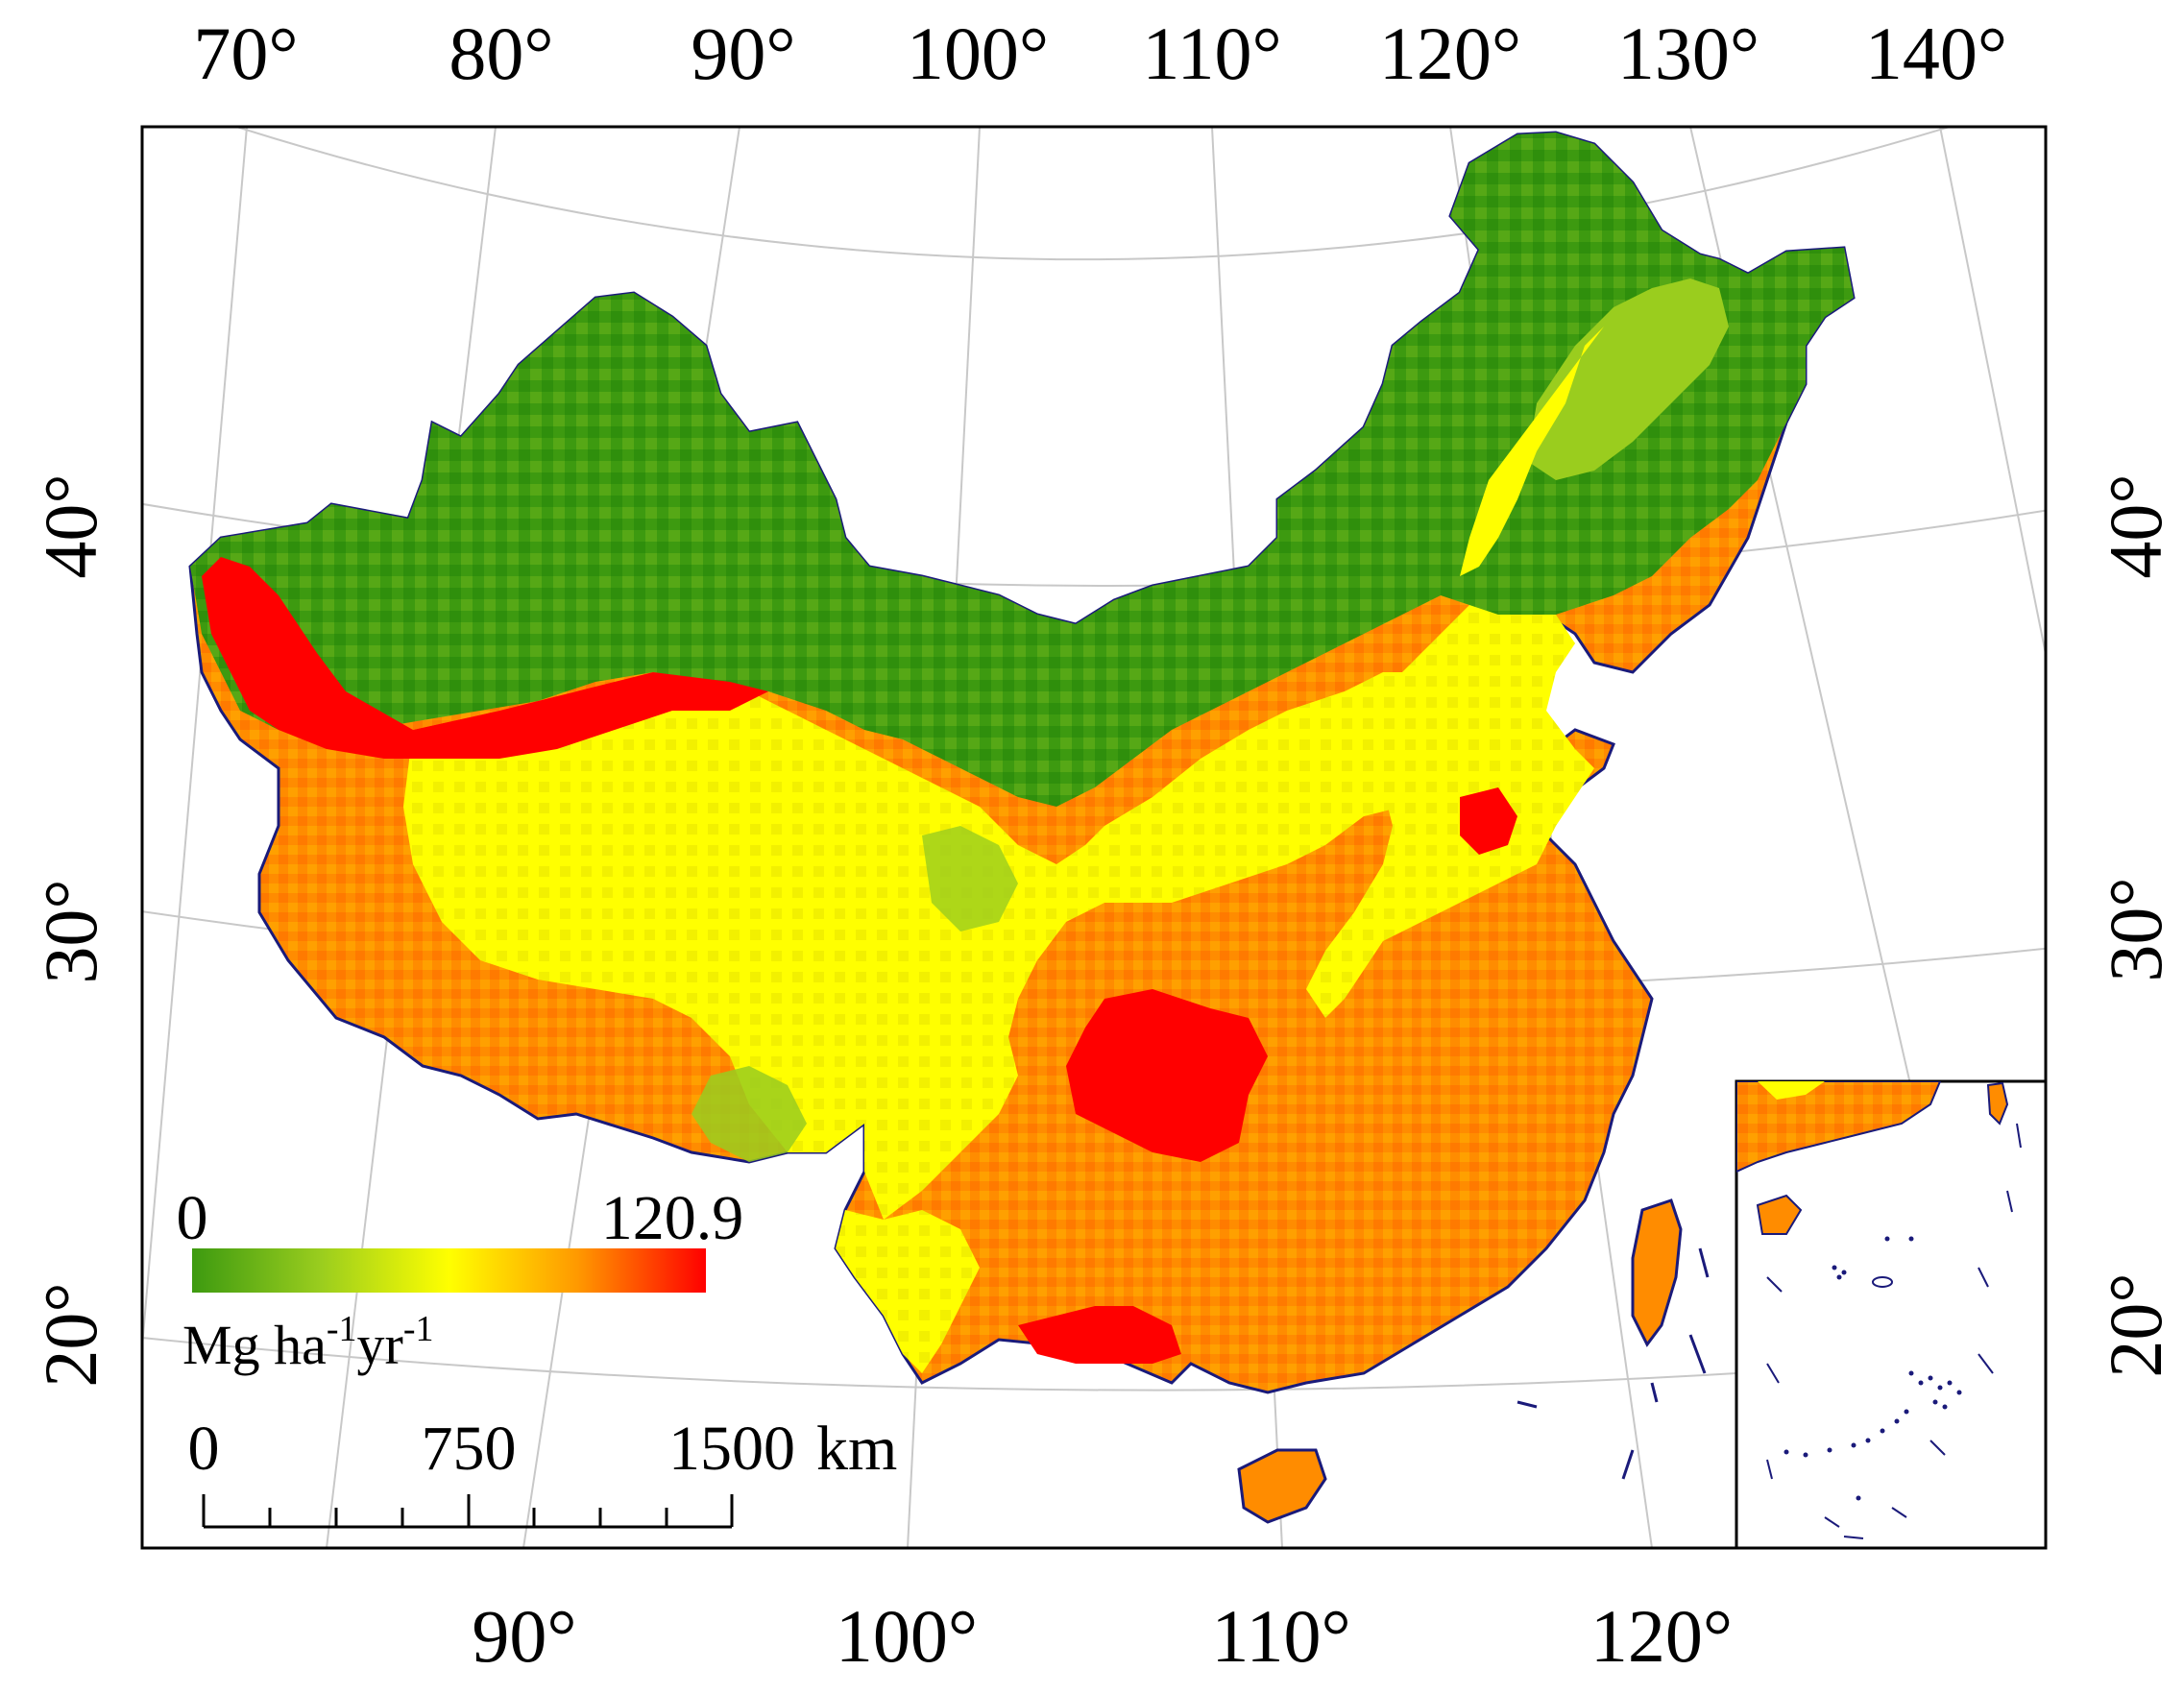 The height and width of the screenshot is (1694, 2184). I want to click on color-legend: 0 120.9 Mg ha-1yr-1, so click(461, 1279).